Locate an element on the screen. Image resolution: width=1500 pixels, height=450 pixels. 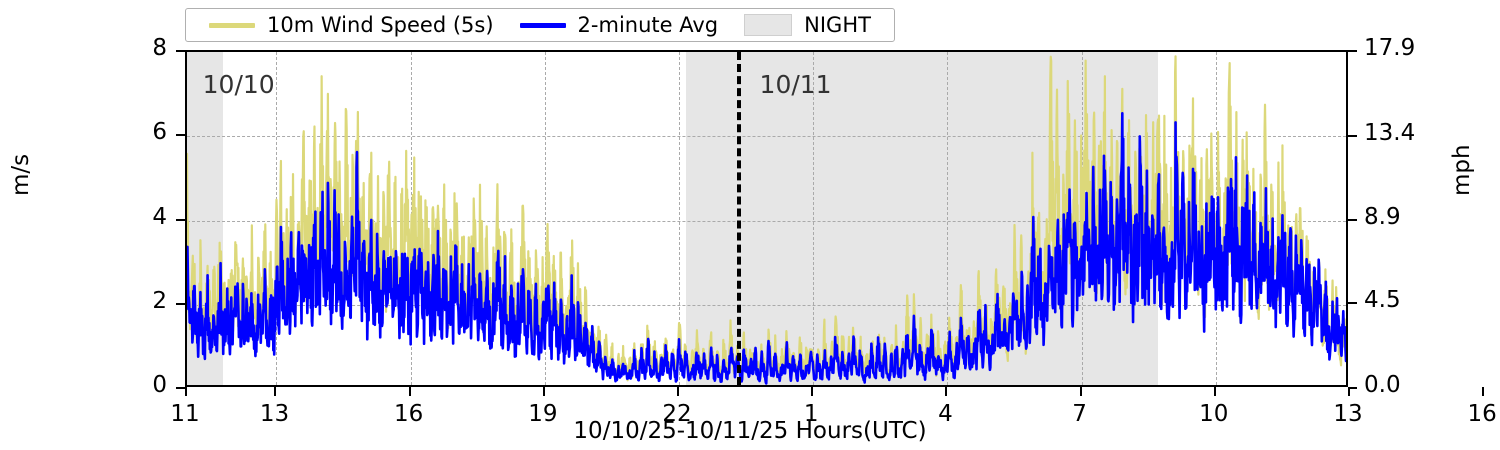
y-tick-label-left: 8 is located at coordinates (159, 48).